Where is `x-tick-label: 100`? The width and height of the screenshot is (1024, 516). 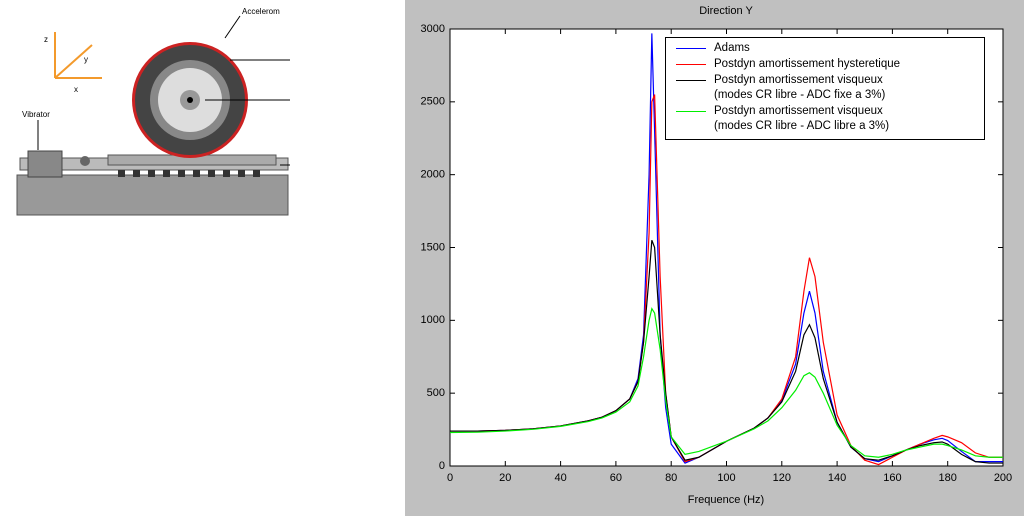 x-tick-label: 100 is located at coordinates (726, 478).